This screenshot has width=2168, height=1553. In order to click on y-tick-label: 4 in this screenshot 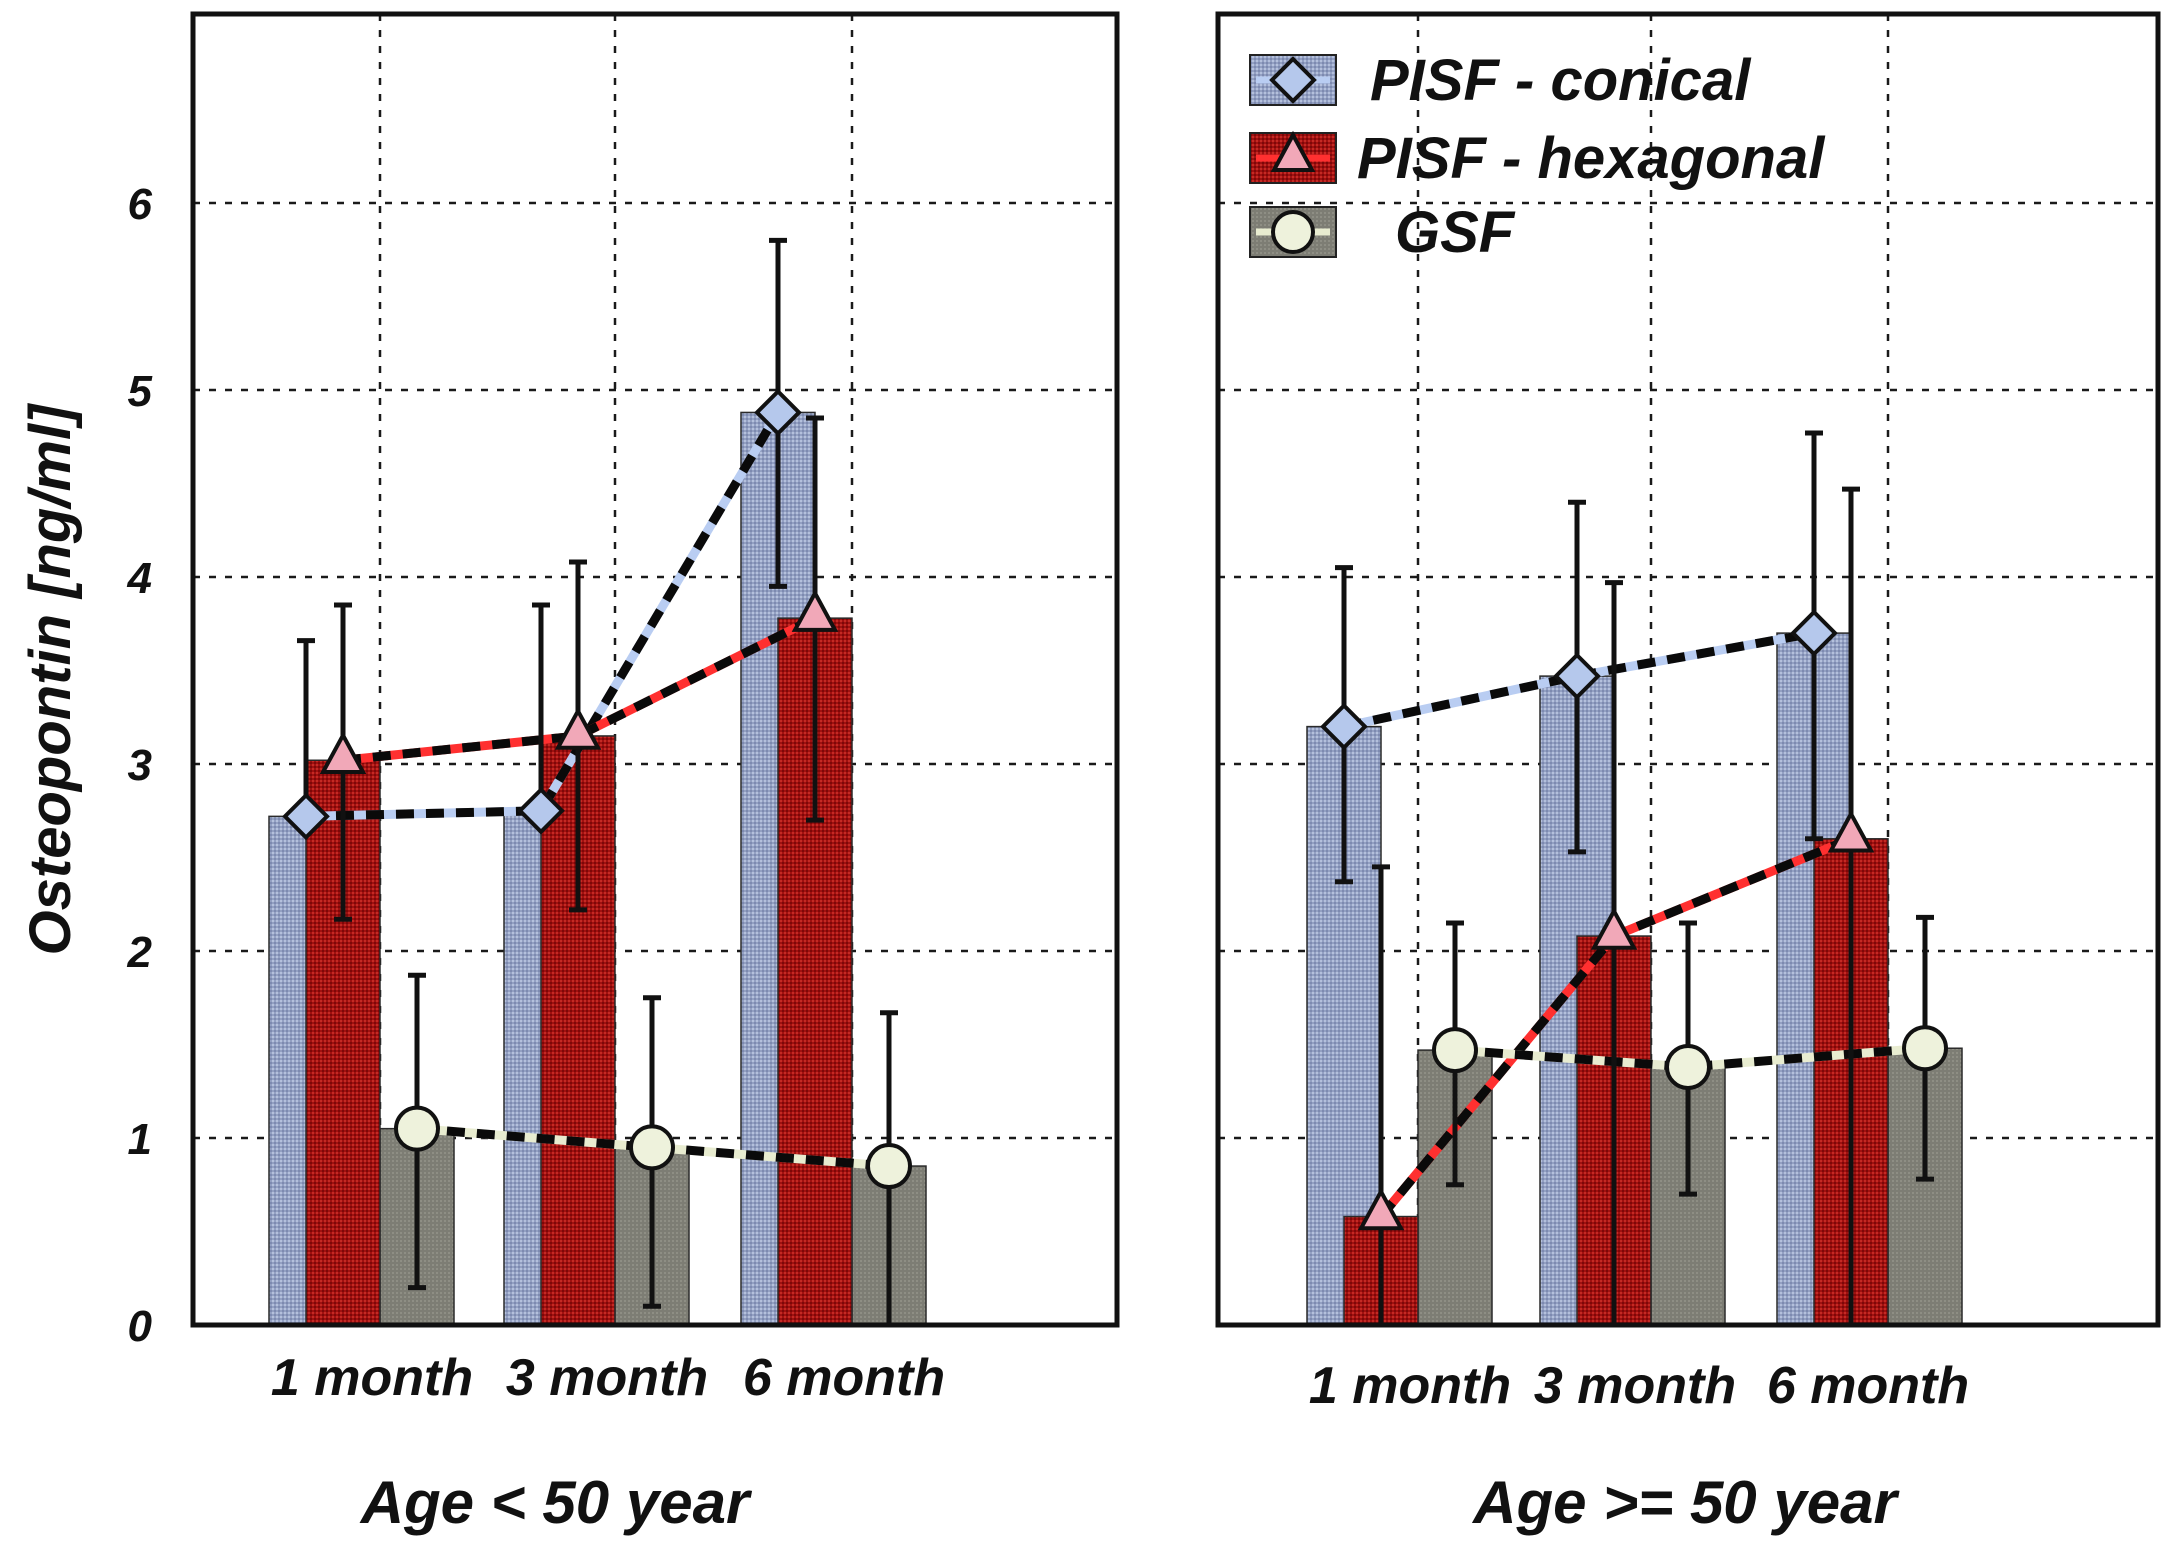, I will do `click(139, 578)`.